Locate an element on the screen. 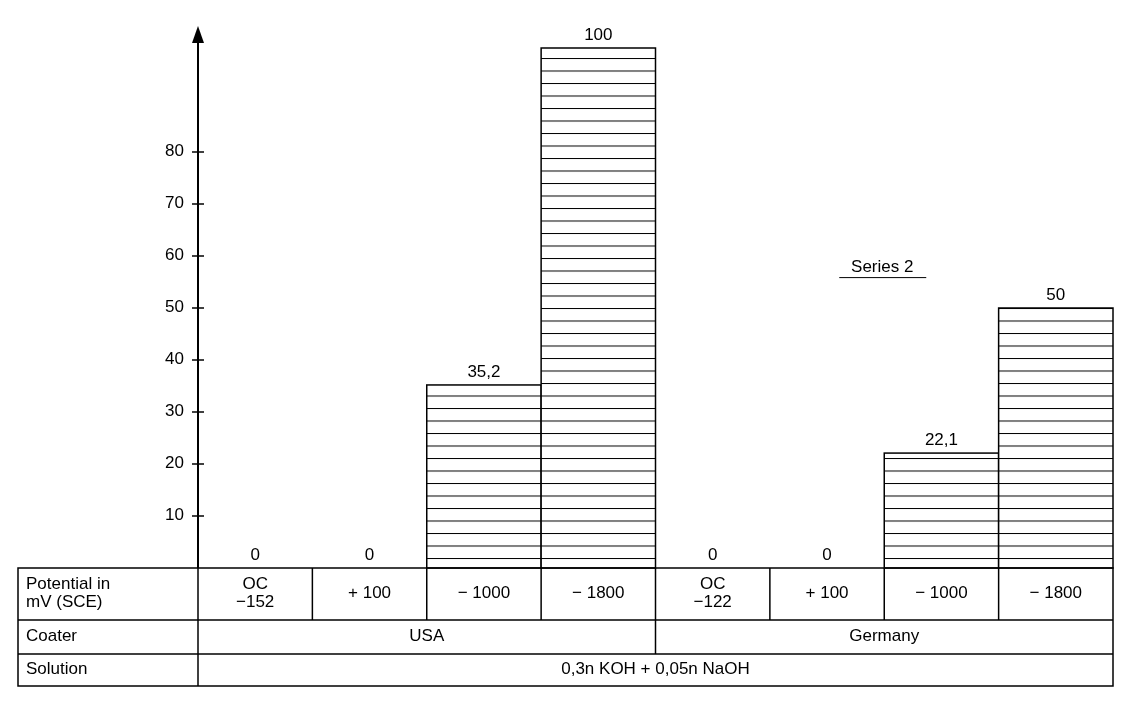 The width and height of the screenshot is (1130, 709). text: Coater is located at coordinates (52, 636).